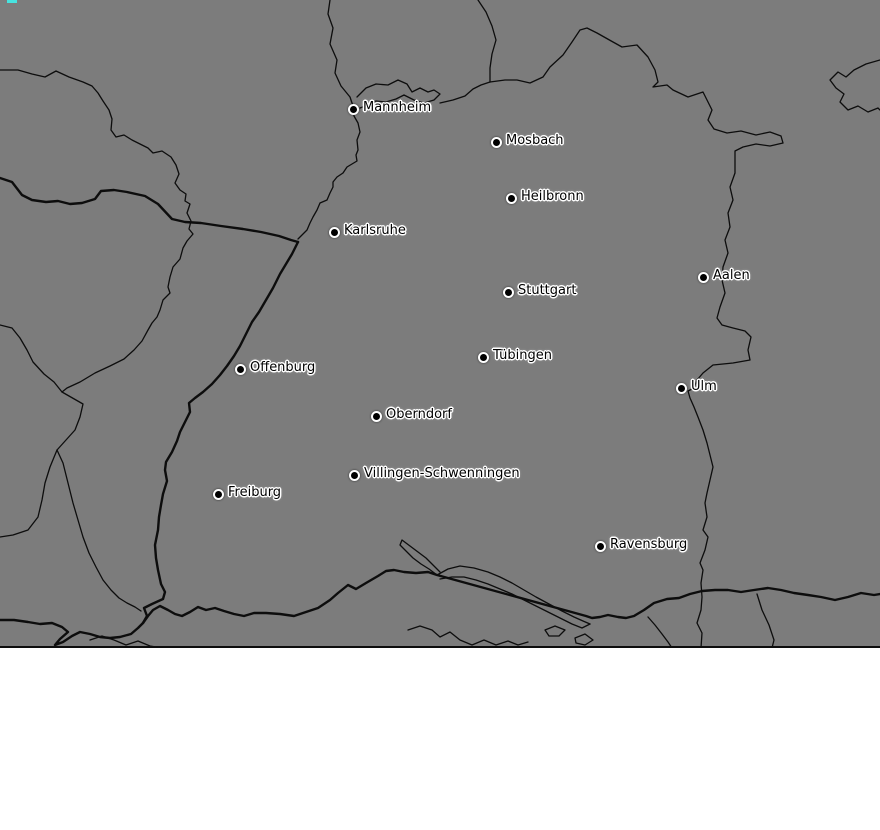  I want to click on city-label: Offenburg, so click(283, 367).